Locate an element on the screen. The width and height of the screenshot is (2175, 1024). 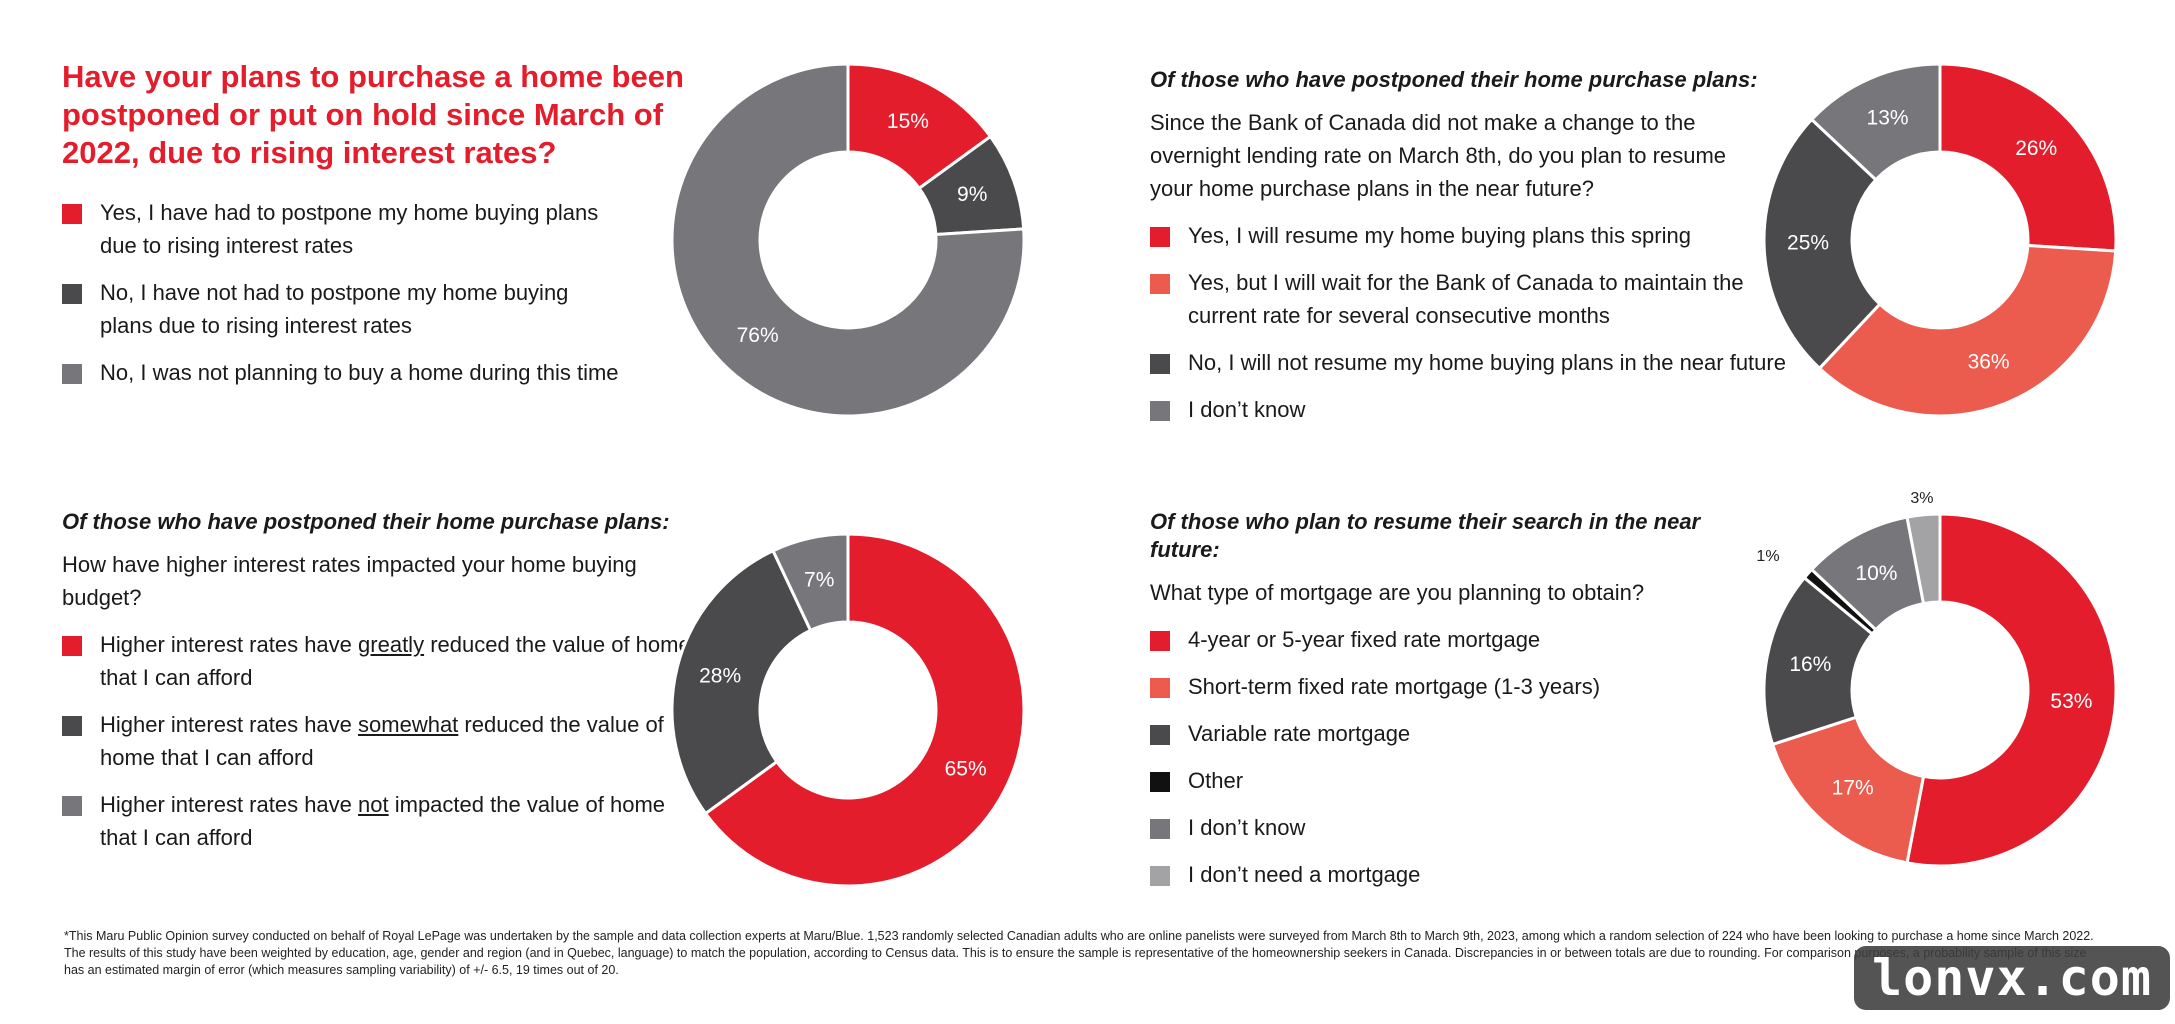
legend-item: 4-year or 5-year fixed rate mortgage is located at coordinates (1460, 639).